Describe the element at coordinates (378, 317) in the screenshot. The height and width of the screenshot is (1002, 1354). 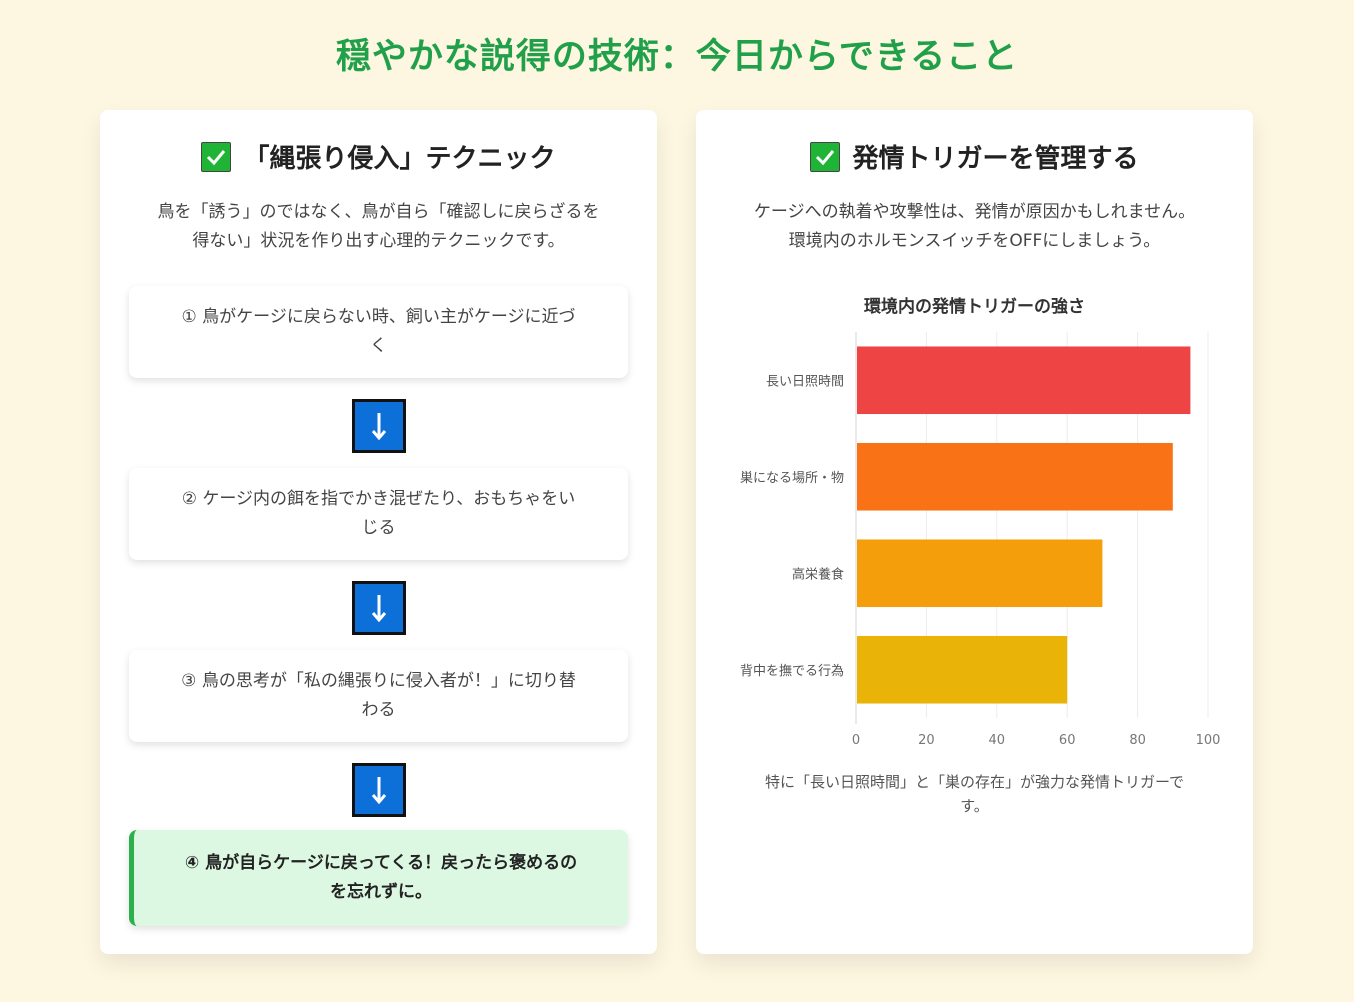
I see `step-text: ① 鳥がケージに戻らない時、飼い主がケージに近づ` at that location.